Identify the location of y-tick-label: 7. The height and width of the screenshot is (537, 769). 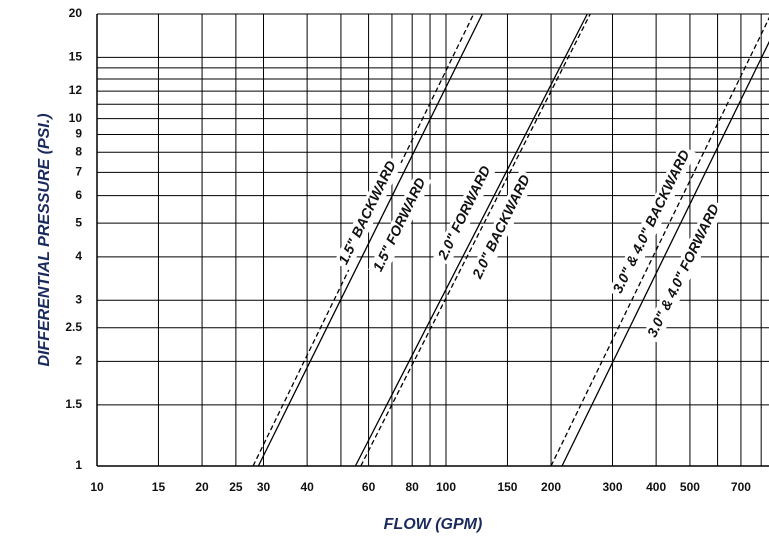
(78, 172).